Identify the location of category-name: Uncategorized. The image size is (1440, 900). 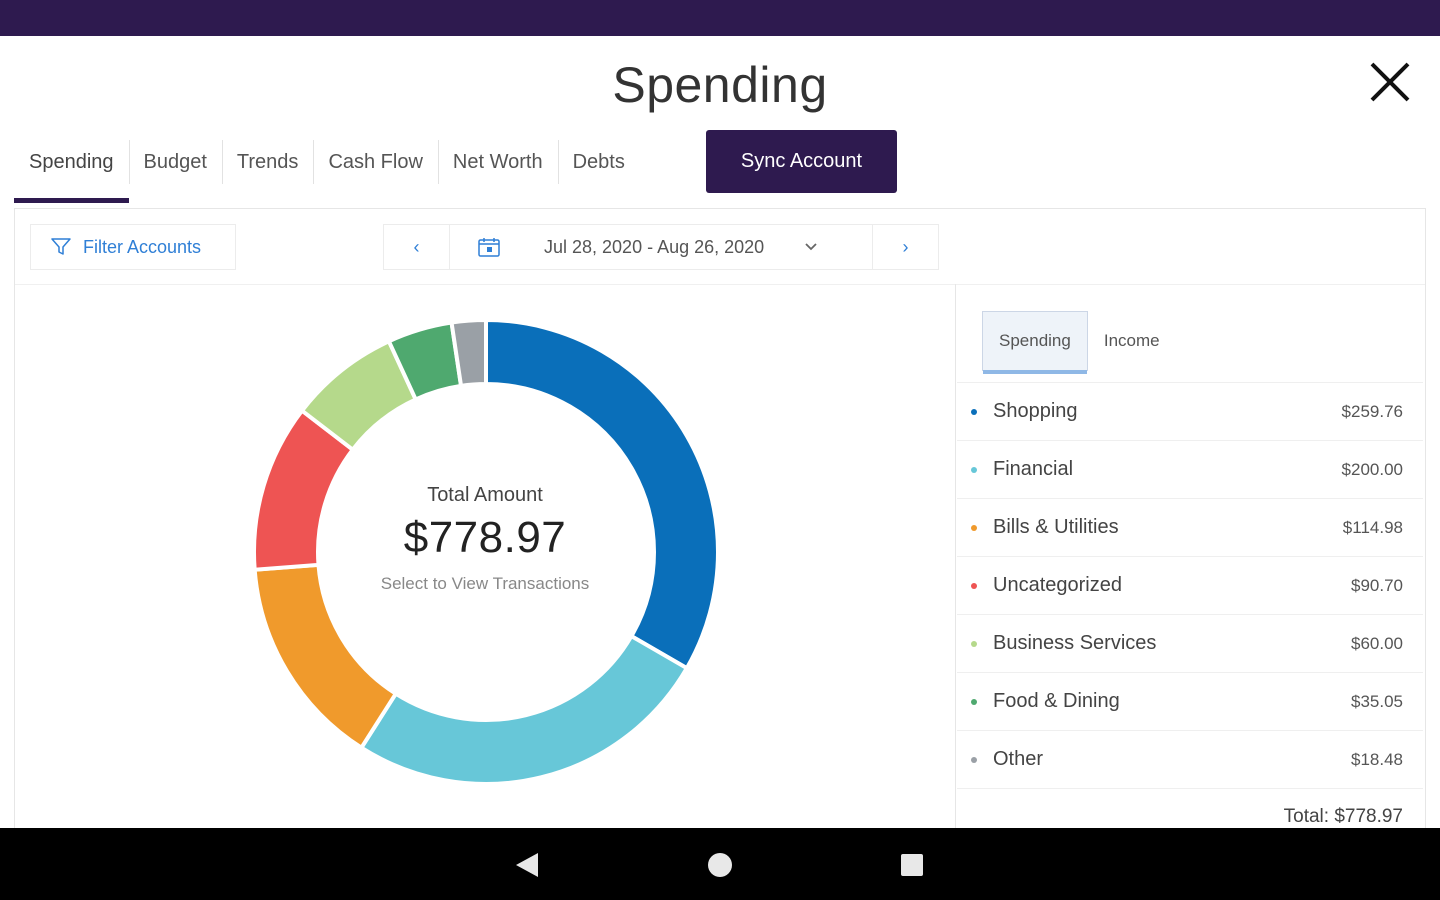
(1057, 585).